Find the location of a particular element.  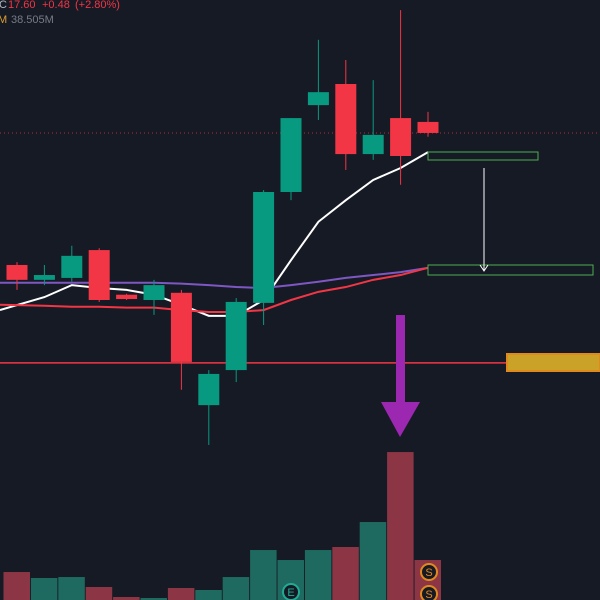

change-label: +0.48 is located at coordinates (56, 5).